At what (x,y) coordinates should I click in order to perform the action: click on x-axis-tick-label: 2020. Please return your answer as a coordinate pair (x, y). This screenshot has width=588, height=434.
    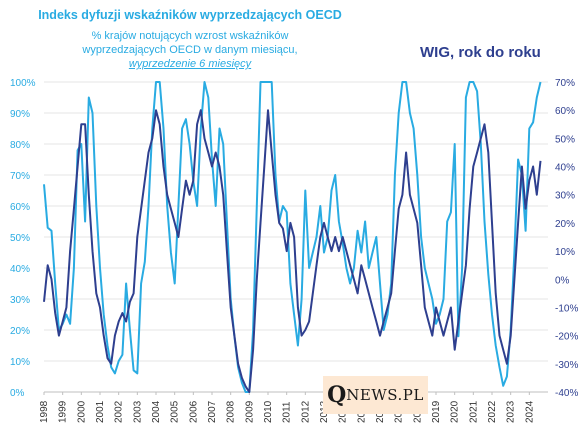
    Looking at the image, I should click on (455, 411).